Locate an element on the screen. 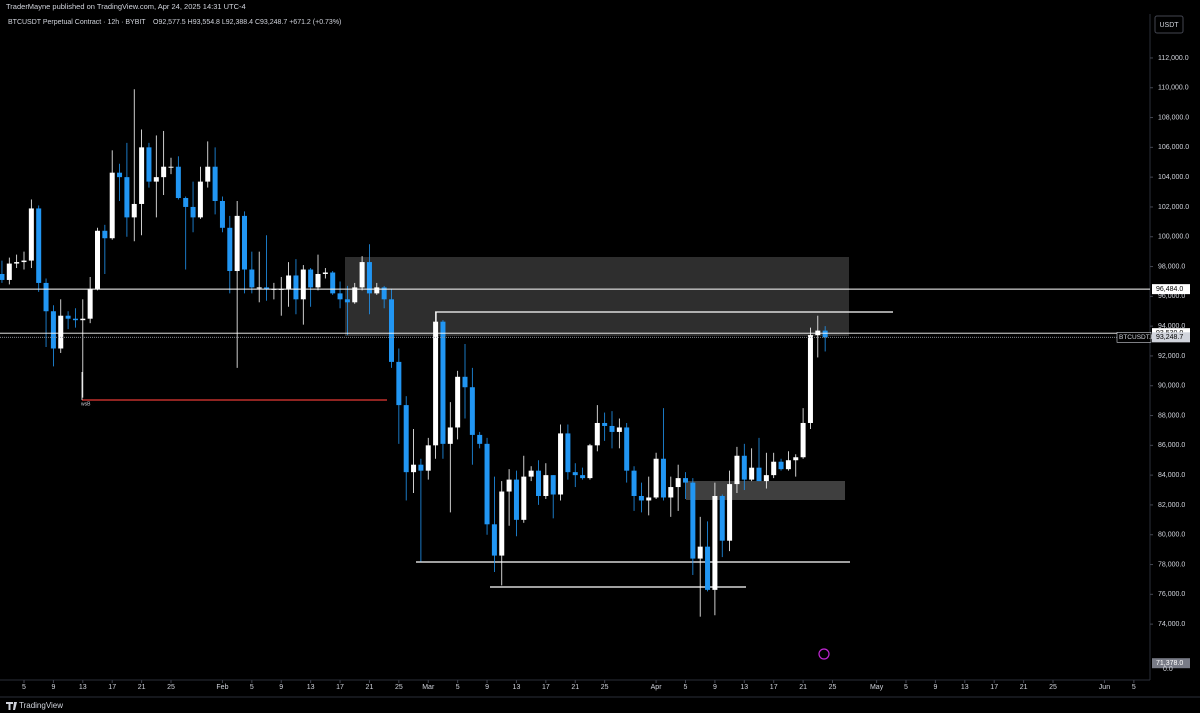  annotation: wsB is located at coordinates (86, 404).